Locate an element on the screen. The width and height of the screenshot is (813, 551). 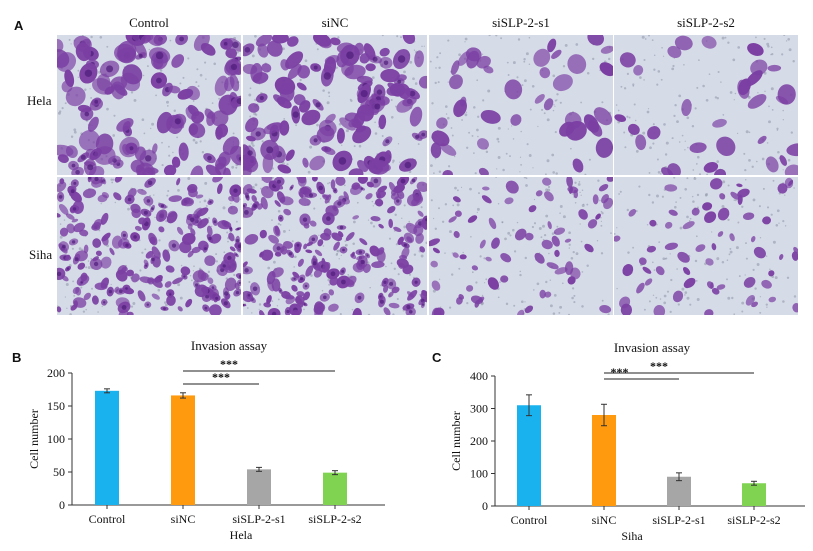
micrograph-hela-control is located at coordinates (149, 105).